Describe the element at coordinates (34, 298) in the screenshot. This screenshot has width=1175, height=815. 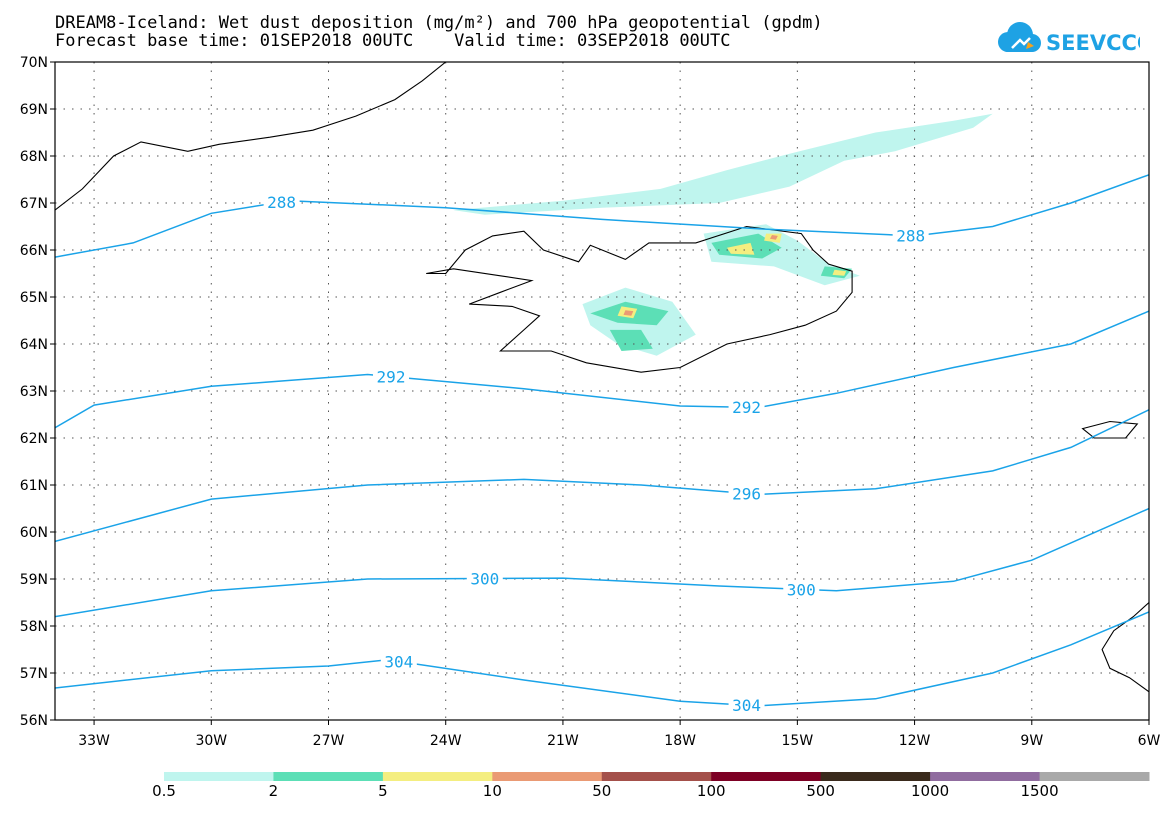
I see `y-tick-label-65N: 65N` at that location.